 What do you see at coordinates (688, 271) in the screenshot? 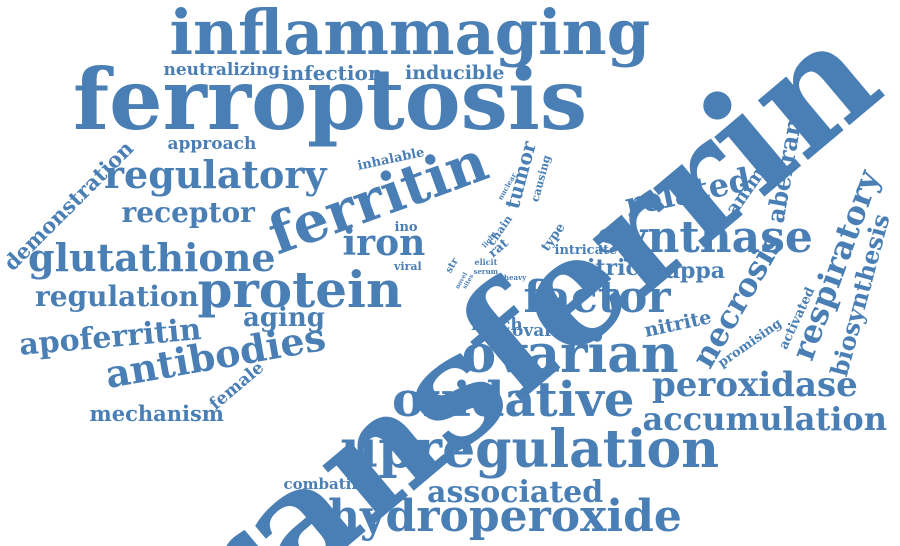
I see `word-kappa: kappa` at bounding box center [688, 271].